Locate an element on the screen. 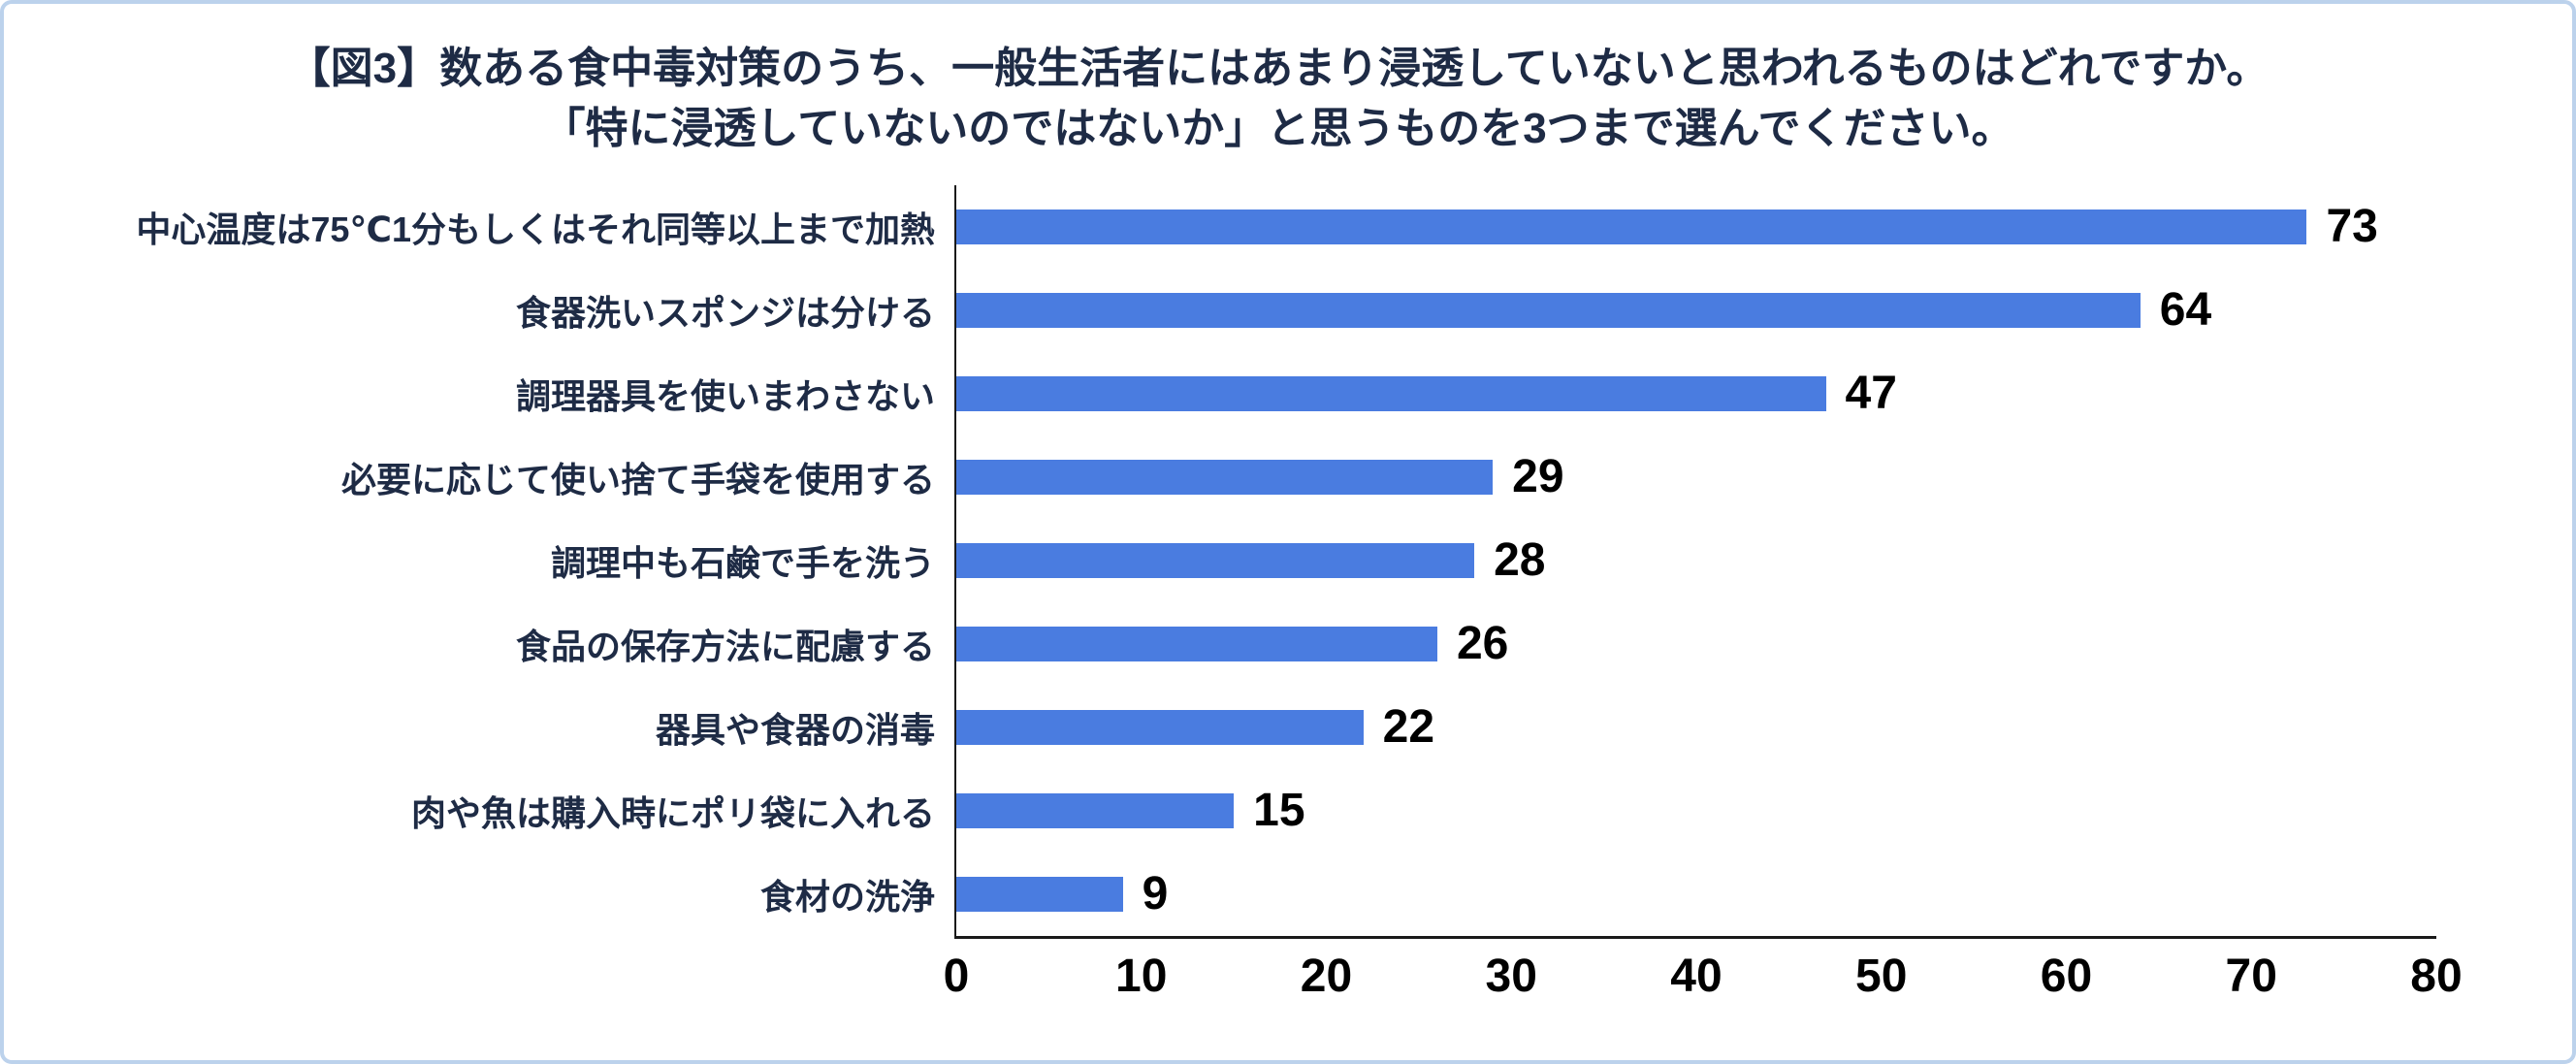 The image size is (2576, 1064). bar-row: 26 is located at coordinates (1696, 644).